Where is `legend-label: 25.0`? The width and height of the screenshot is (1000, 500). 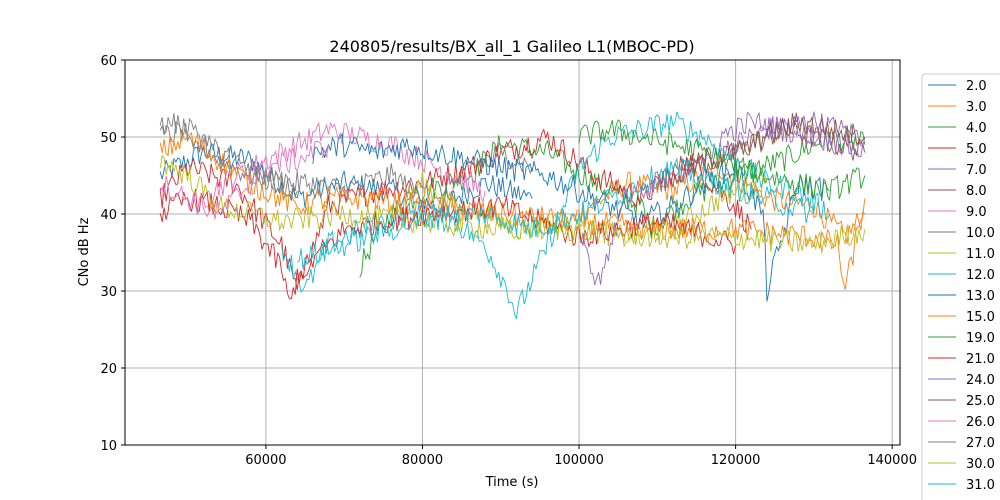 legend-label: 25.0 is located at coordinates (980, 401).